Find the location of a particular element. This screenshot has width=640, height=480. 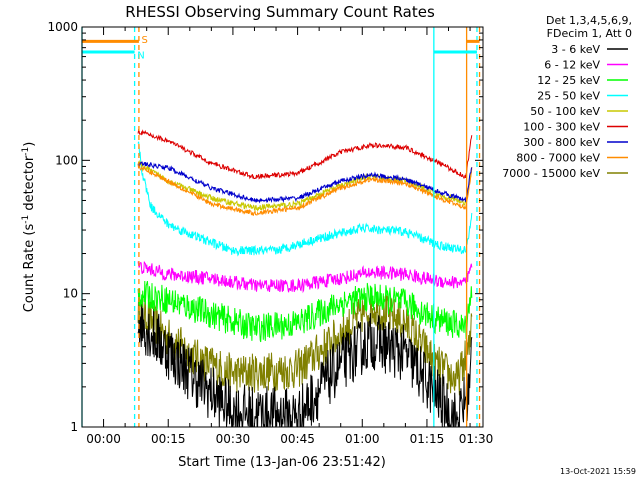

legend-label: 25 - 50 keV is located at coordinates (568, 96).